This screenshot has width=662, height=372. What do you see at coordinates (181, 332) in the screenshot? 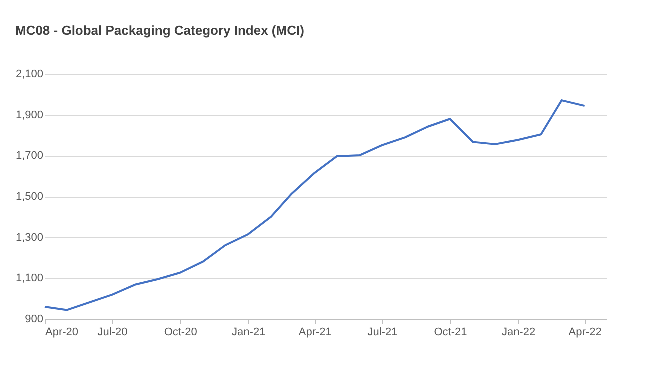
I see `x-tick-label: Oct-20` at bounding box center [181, 332].